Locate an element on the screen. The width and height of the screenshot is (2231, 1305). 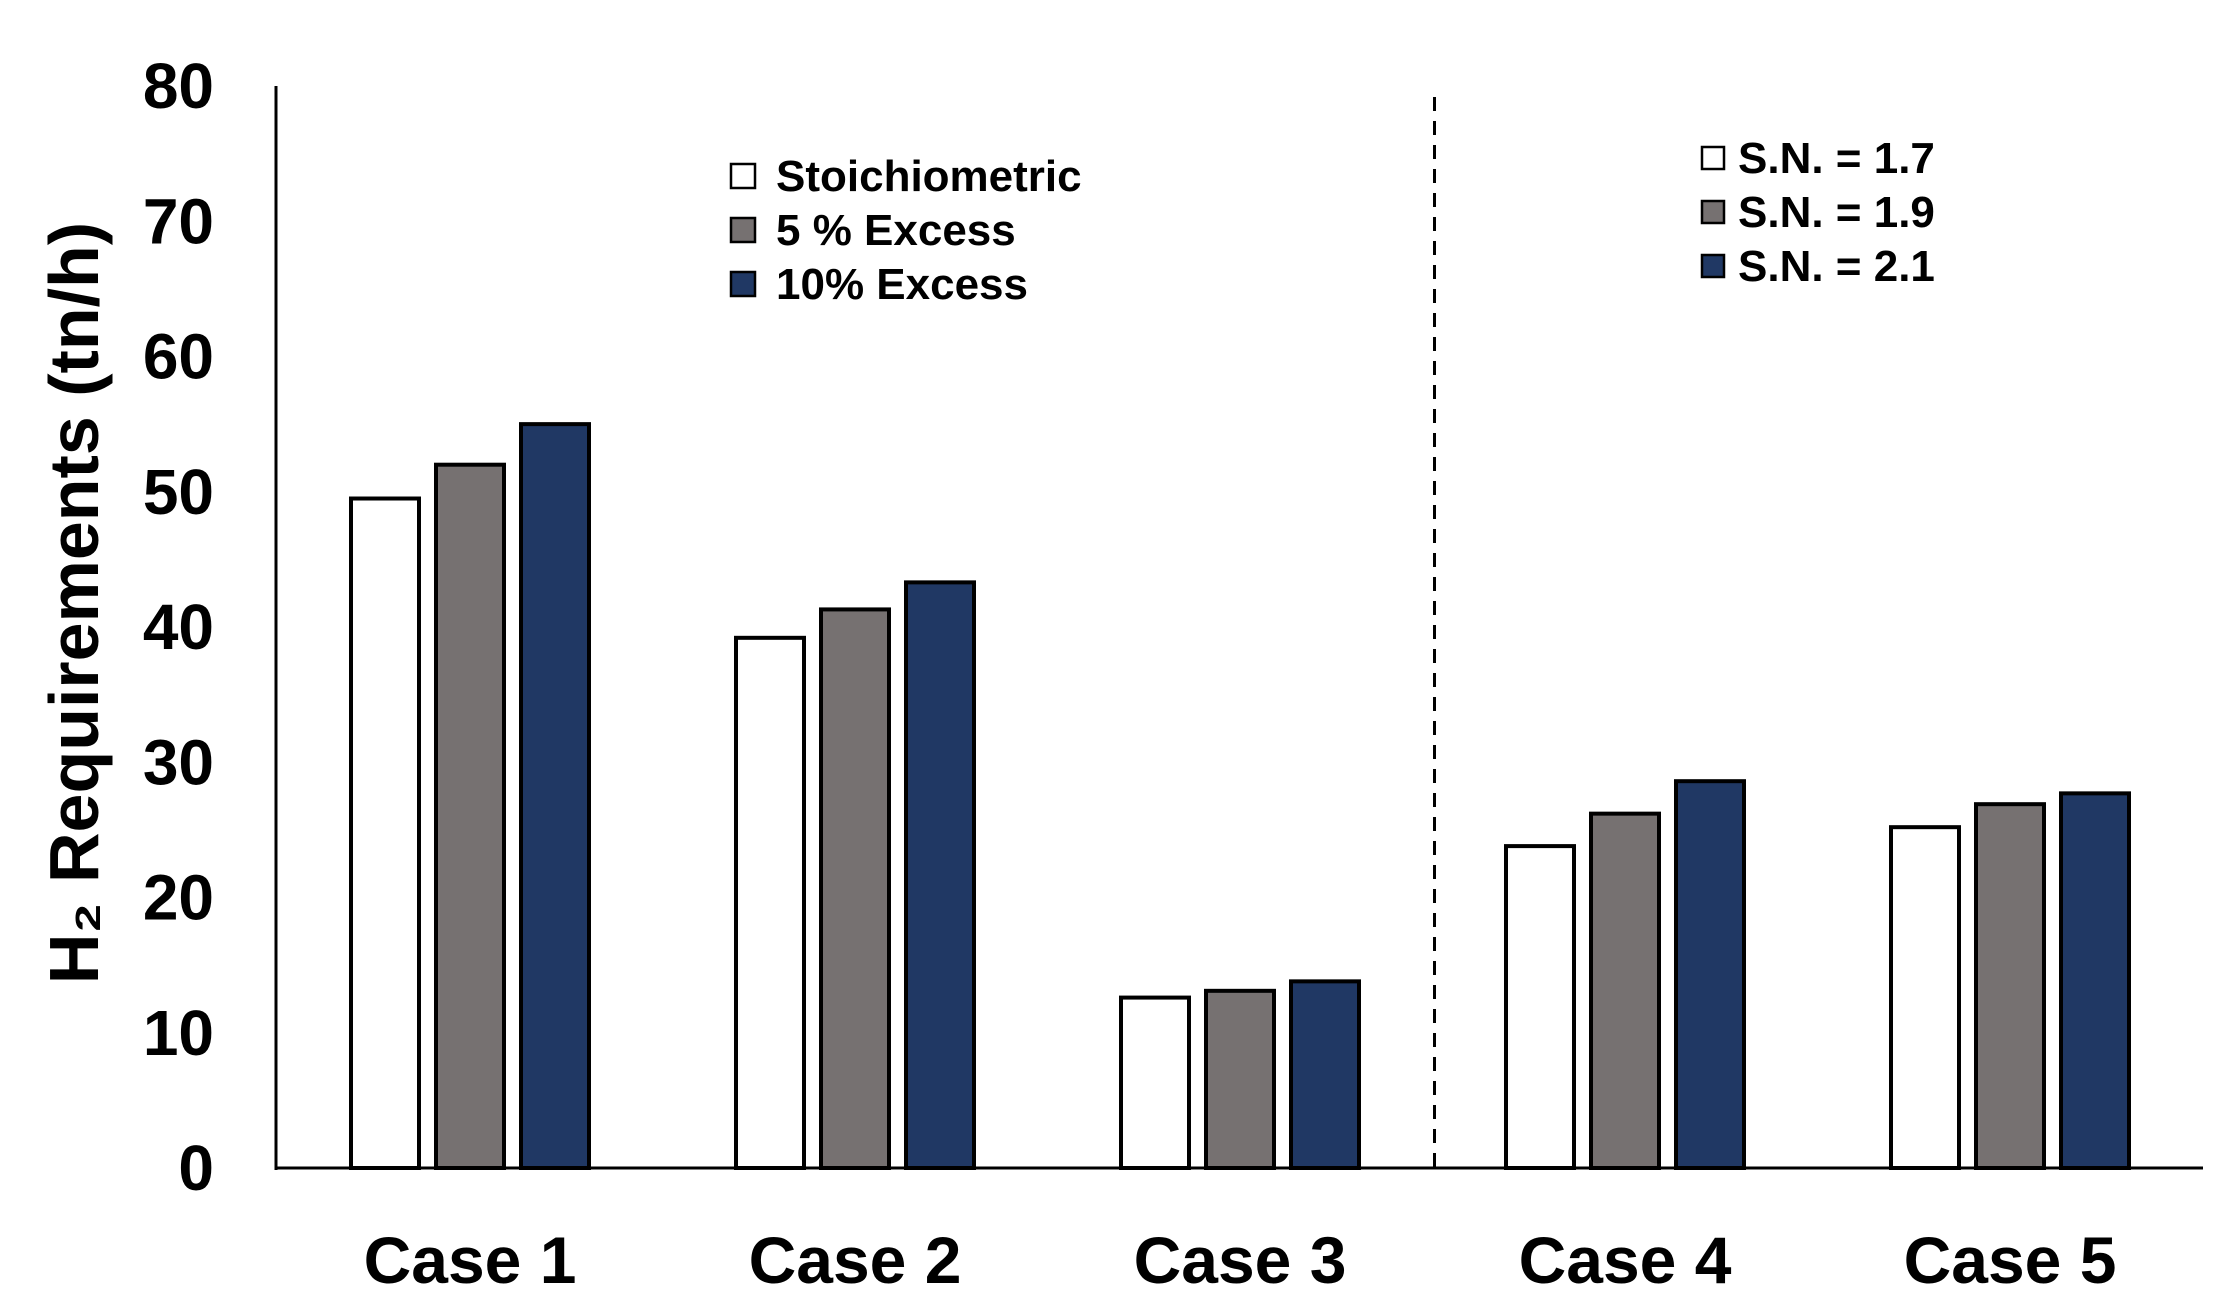
y-tick-labels: 0 10 20 30 40 50 60 70 80 is located at coordinates (178, 627).